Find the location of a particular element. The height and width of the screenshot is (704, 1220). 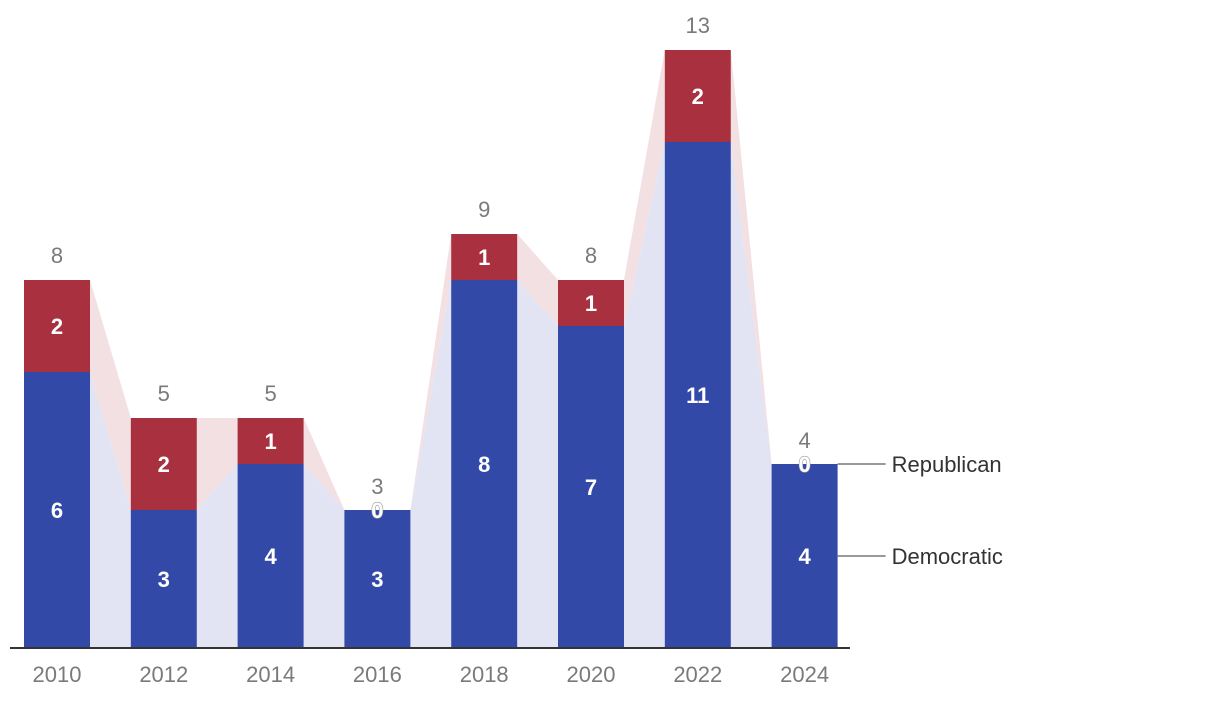

x-tick-label: 2024 is located at coordinates (804, 674).